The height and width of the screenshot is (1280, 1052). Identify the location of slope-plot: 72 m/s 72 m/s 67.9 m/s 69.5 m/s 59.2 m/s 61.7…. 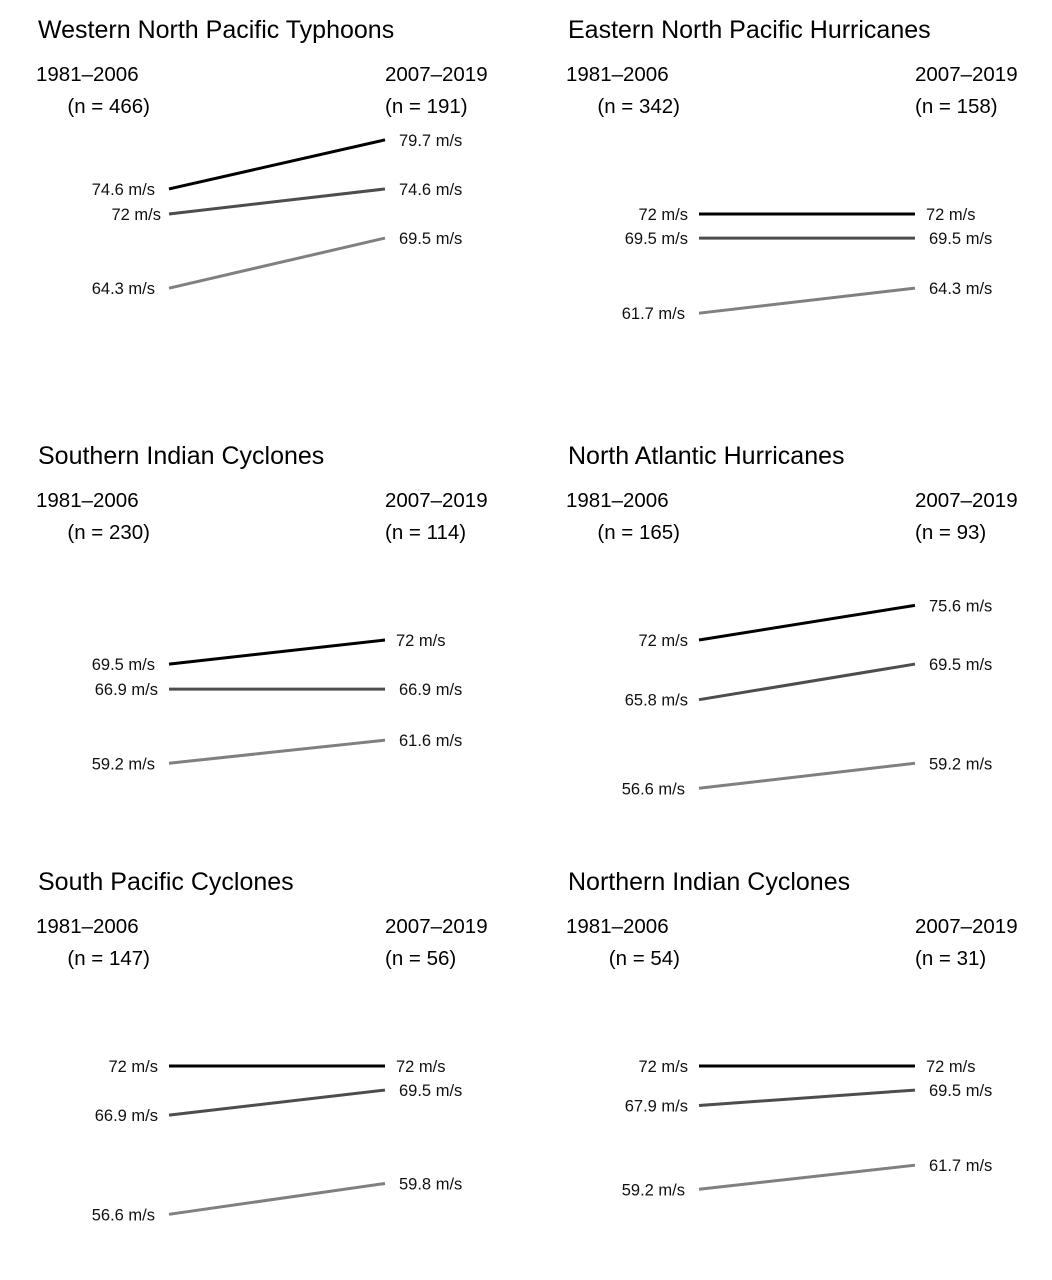
(807, 1128).